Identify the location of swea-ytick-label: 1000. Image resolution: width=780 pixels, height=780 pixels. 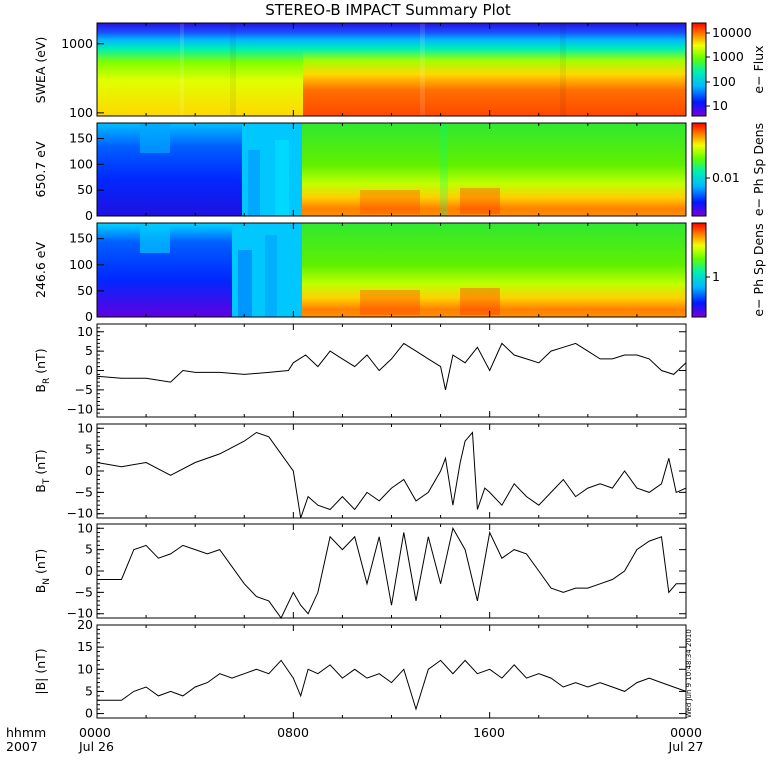
(77, 43).